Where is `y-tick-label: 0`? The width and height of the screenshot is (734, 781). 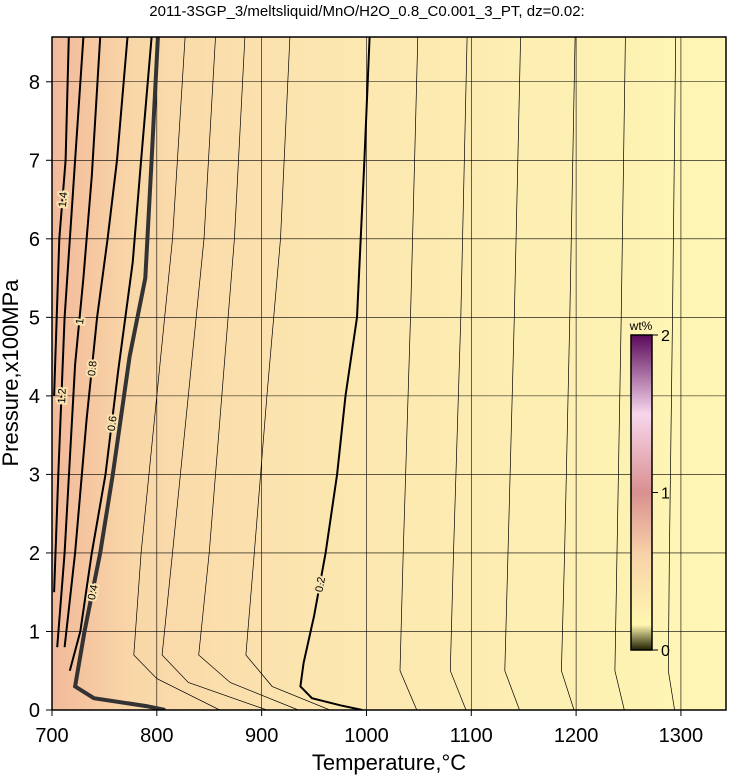
y-tick-label: 0 is located at coordinates (34, 711).